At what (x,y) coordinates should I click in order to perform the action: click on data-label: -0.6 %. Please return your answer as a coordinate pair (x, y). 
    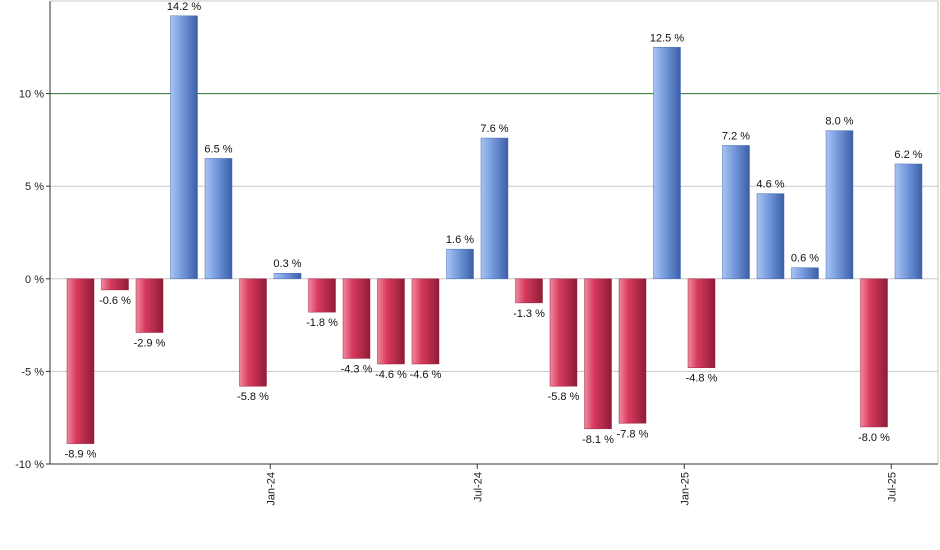
    Looking at the image, I should click on (115, 301).